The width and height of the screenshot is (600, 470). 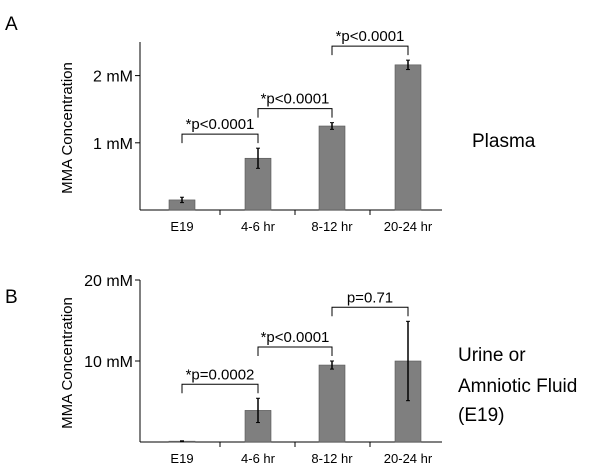 I want to click on y-tick-label: 10 mM, so click(x=108, y=362).